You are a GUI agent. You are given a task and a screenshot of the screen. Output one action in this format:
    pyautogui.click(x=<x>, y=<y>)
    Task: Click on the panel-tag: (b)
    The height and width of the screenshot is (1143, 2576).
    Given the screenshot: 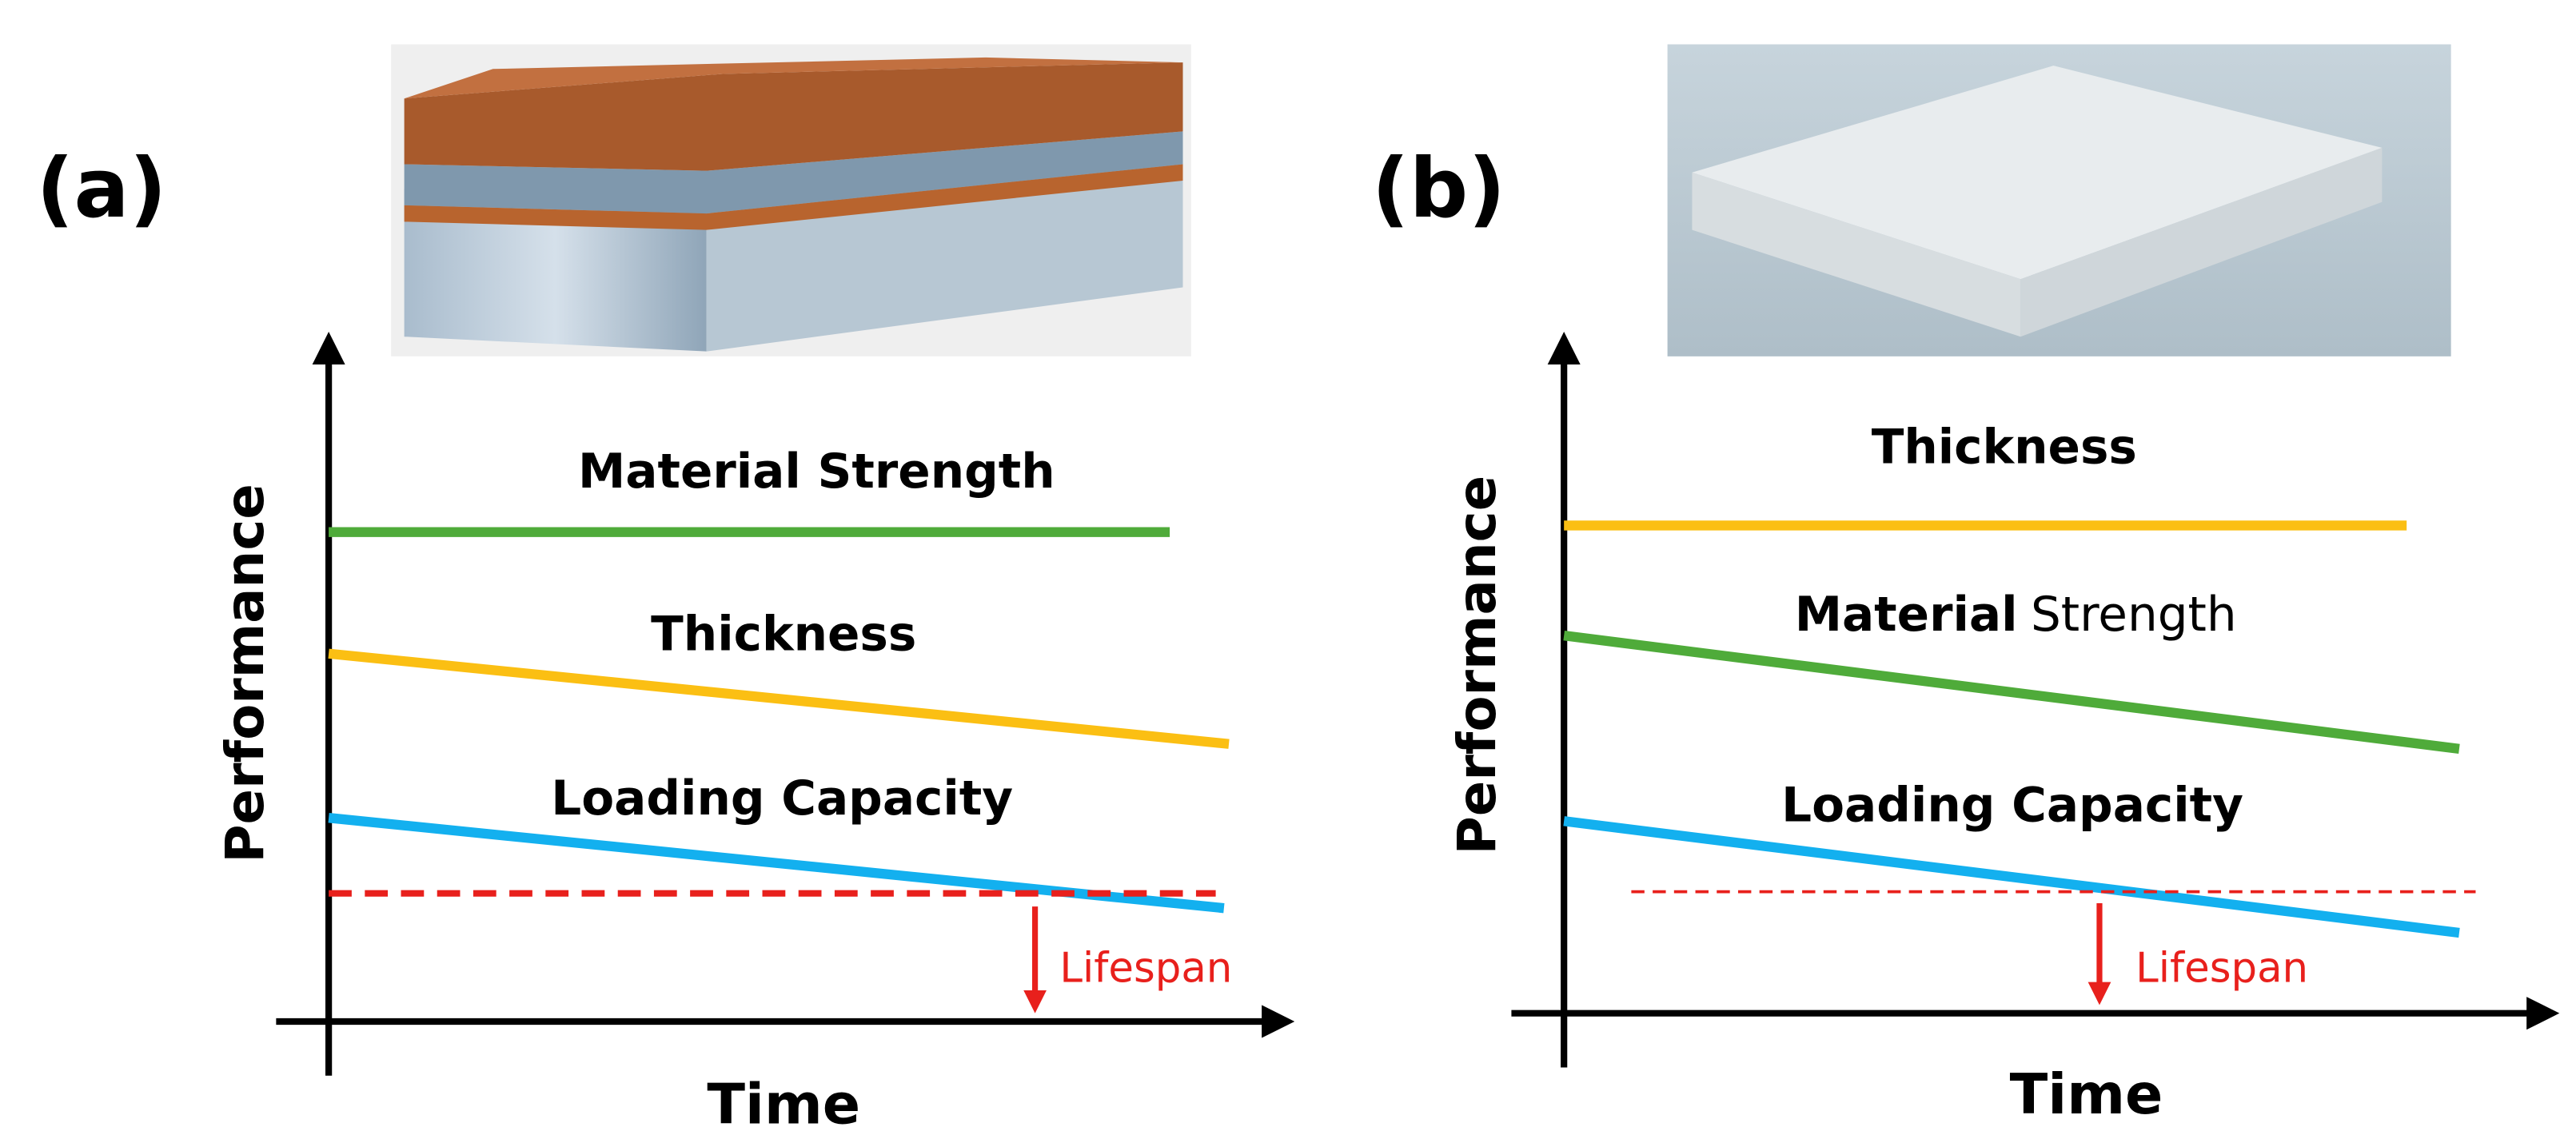 What is the action you would take?
    pyautogui.click(x=1438, y=189)
    